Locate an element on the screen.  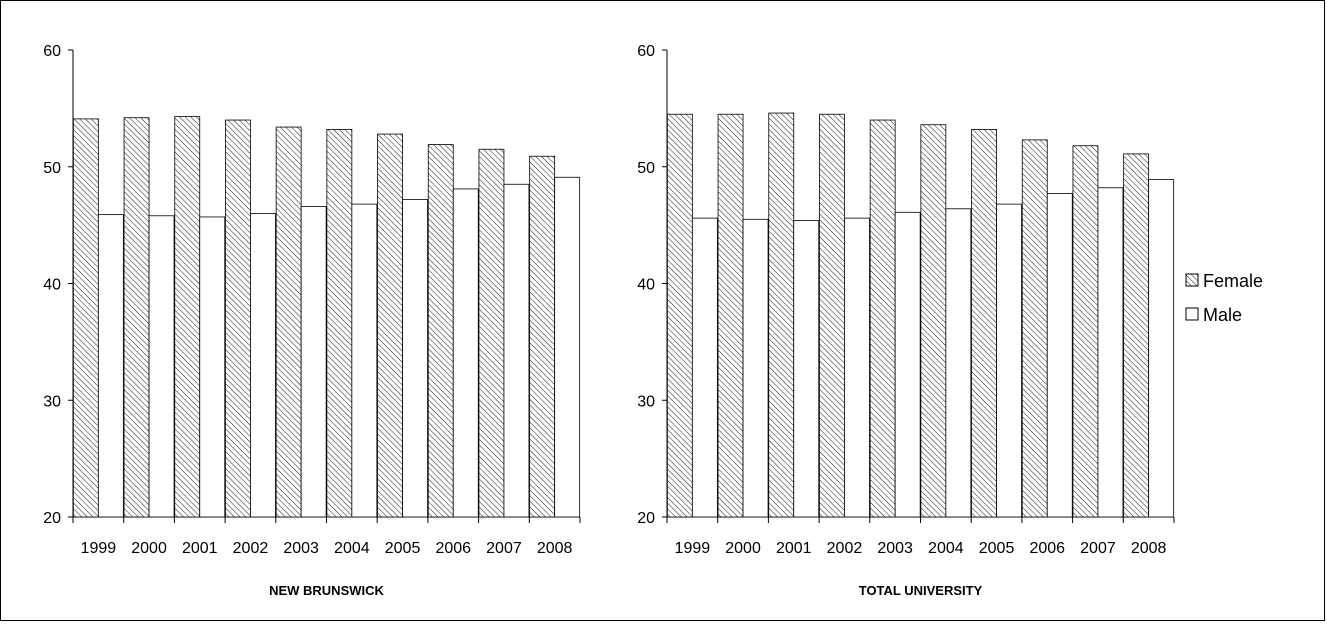
legend-label-male: Male is located at coordinates (1222, 315).